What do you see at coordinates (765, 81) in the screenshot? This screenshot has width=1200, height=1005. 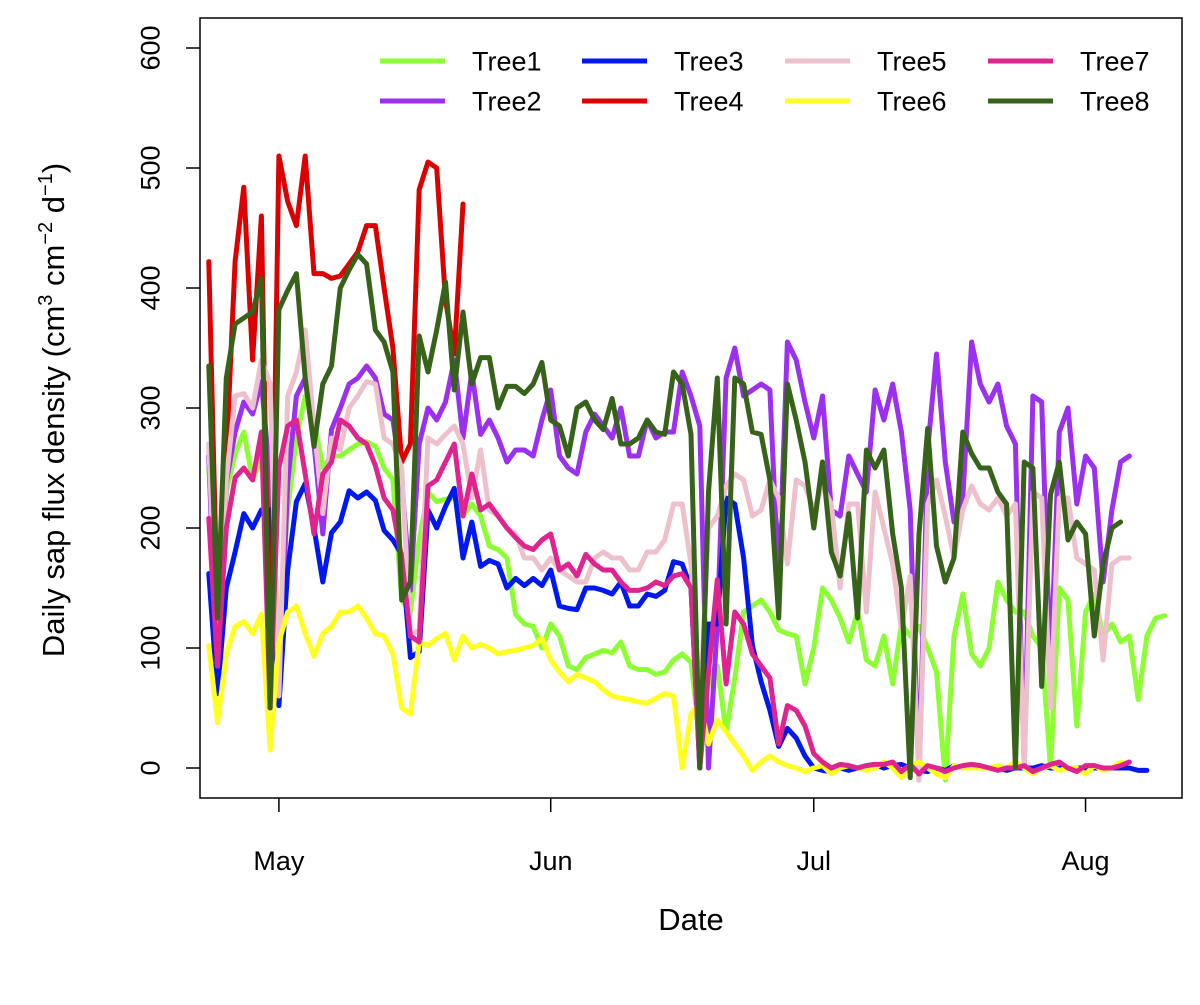 I see `legend: Tree1 Tree2 Tree3 Tree4 Tree5 Tree6 Tree7 Tree8` at bounding box center [765, 81].